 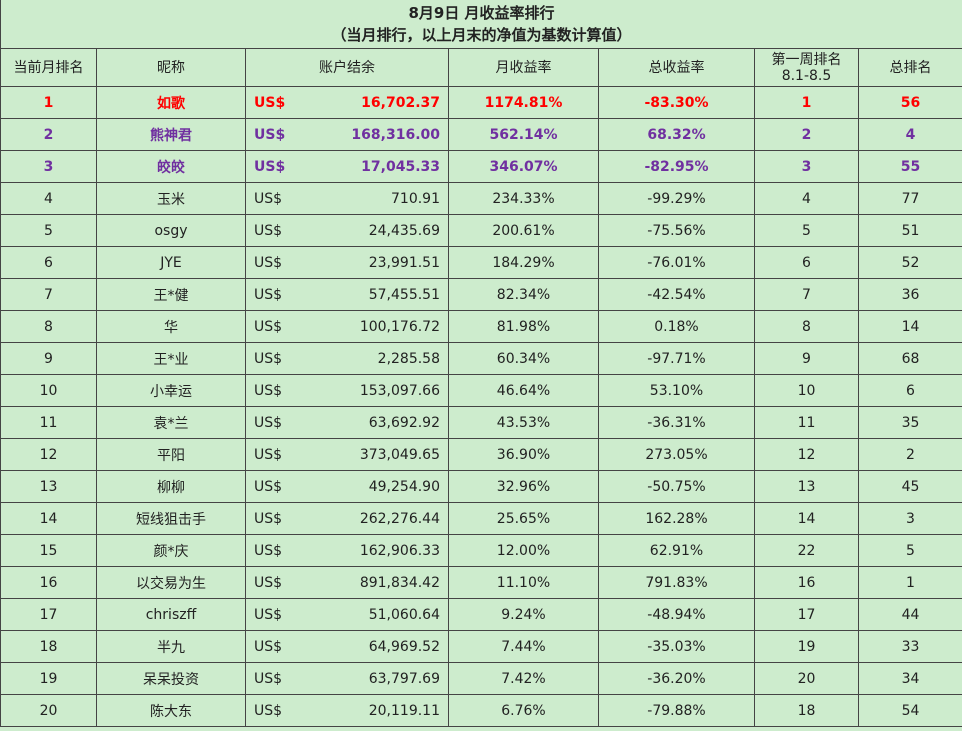 I want to click on header-week1-rank-range: 8.1-8.5, so click(x=806, y=75).